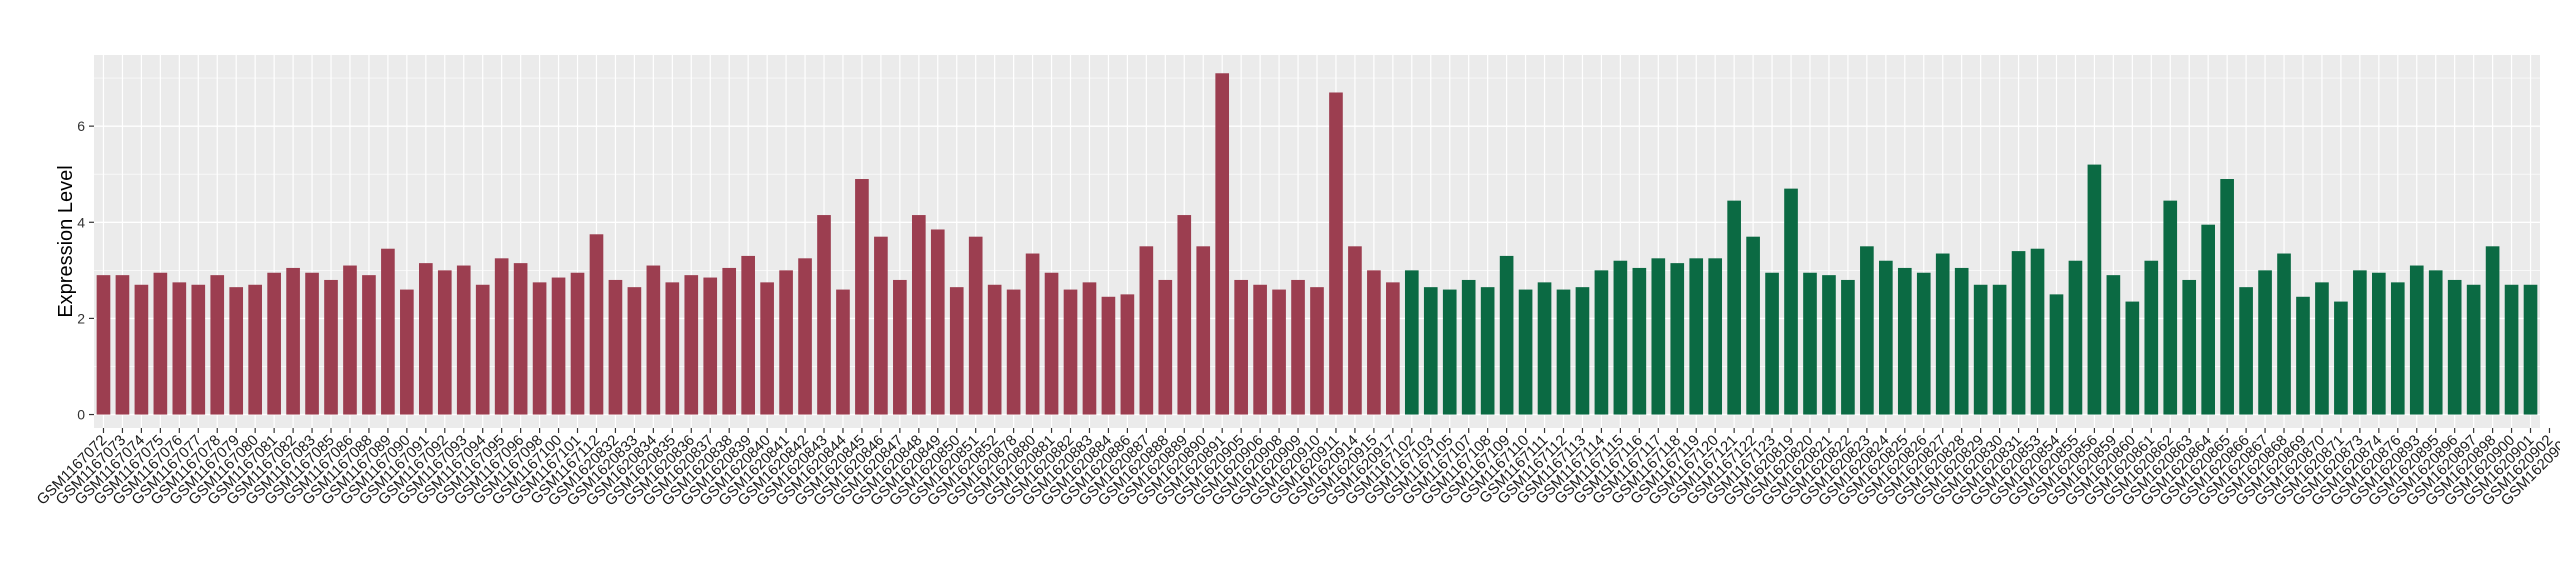 The width and height of the screenshot is (2560, 580). I want to click on bar-gsm1620895, so click(2435, 342).